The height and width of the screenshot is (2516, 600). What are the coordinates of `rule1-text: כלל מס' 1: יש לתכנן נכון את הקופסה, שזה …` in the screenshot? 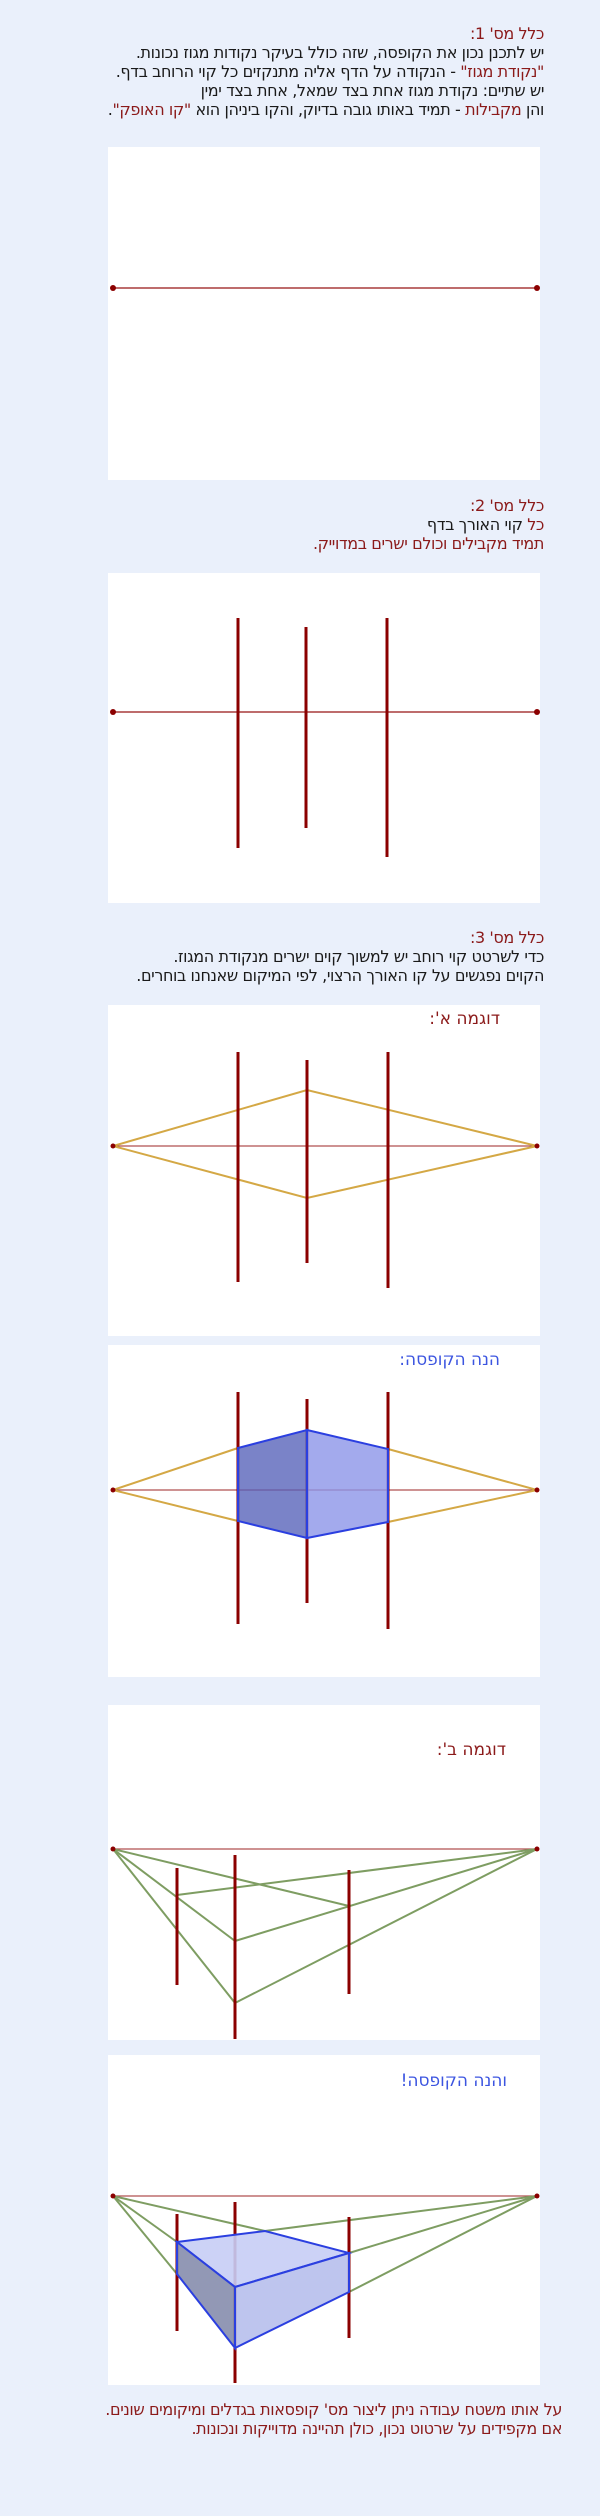 It's located at (326, 71).